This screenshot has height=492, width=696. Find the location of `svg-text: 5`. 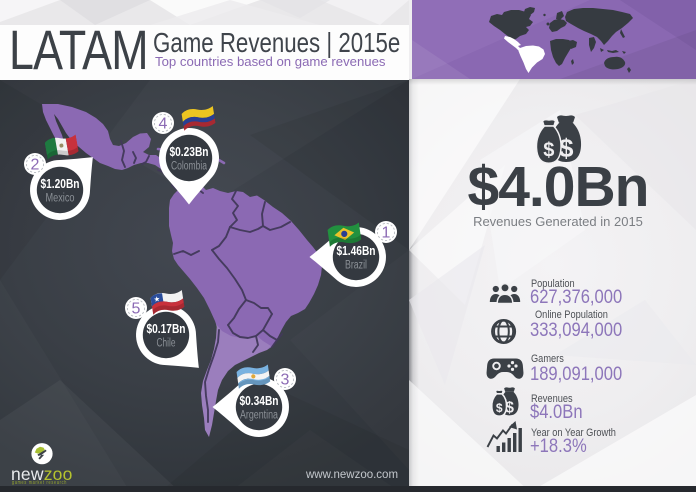

svg-text: 5 is located at coordinates (136, 309).